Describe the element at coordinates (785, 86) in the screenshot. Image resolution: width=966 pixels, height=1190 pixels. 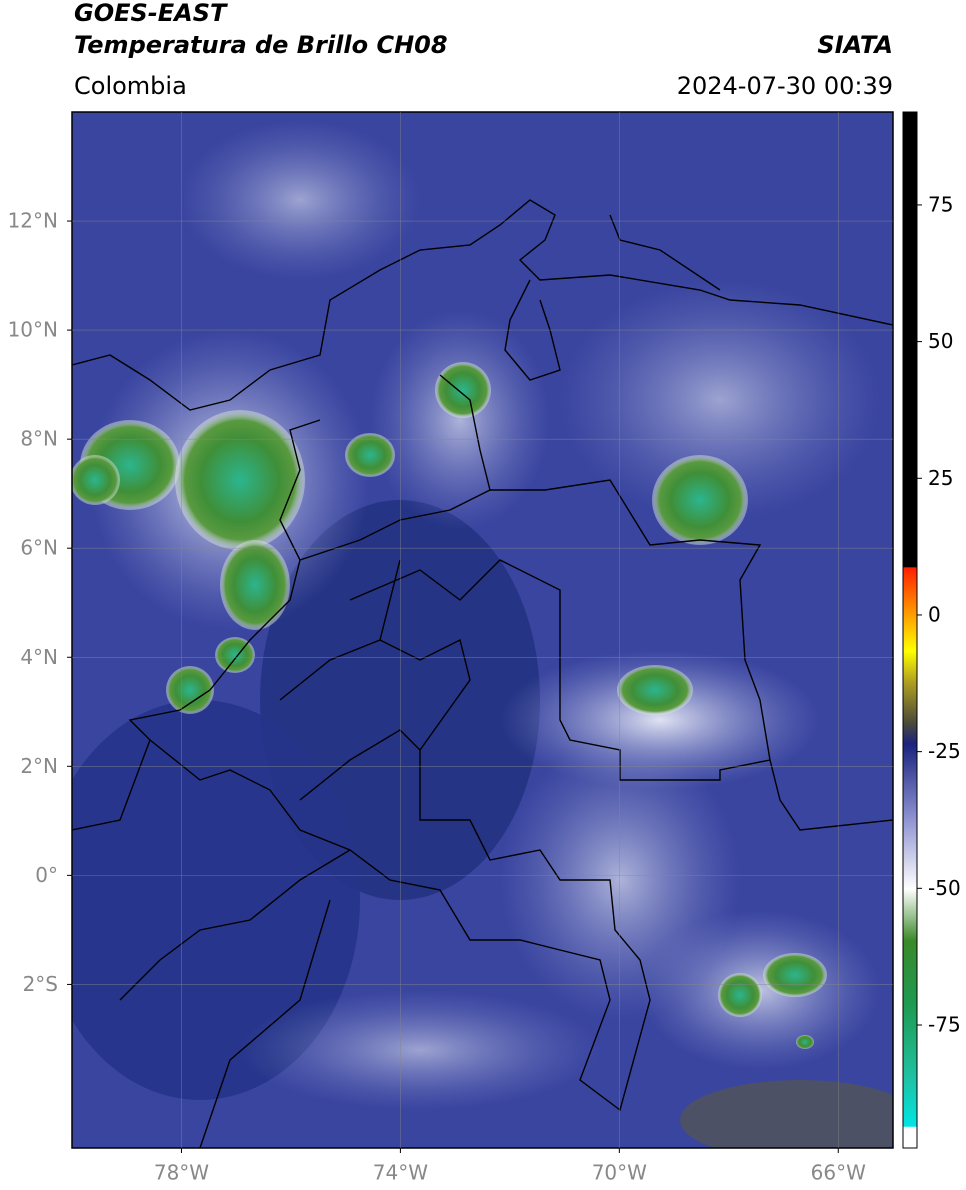
I see `datetime: 2024-07-30 00:39` at that location.